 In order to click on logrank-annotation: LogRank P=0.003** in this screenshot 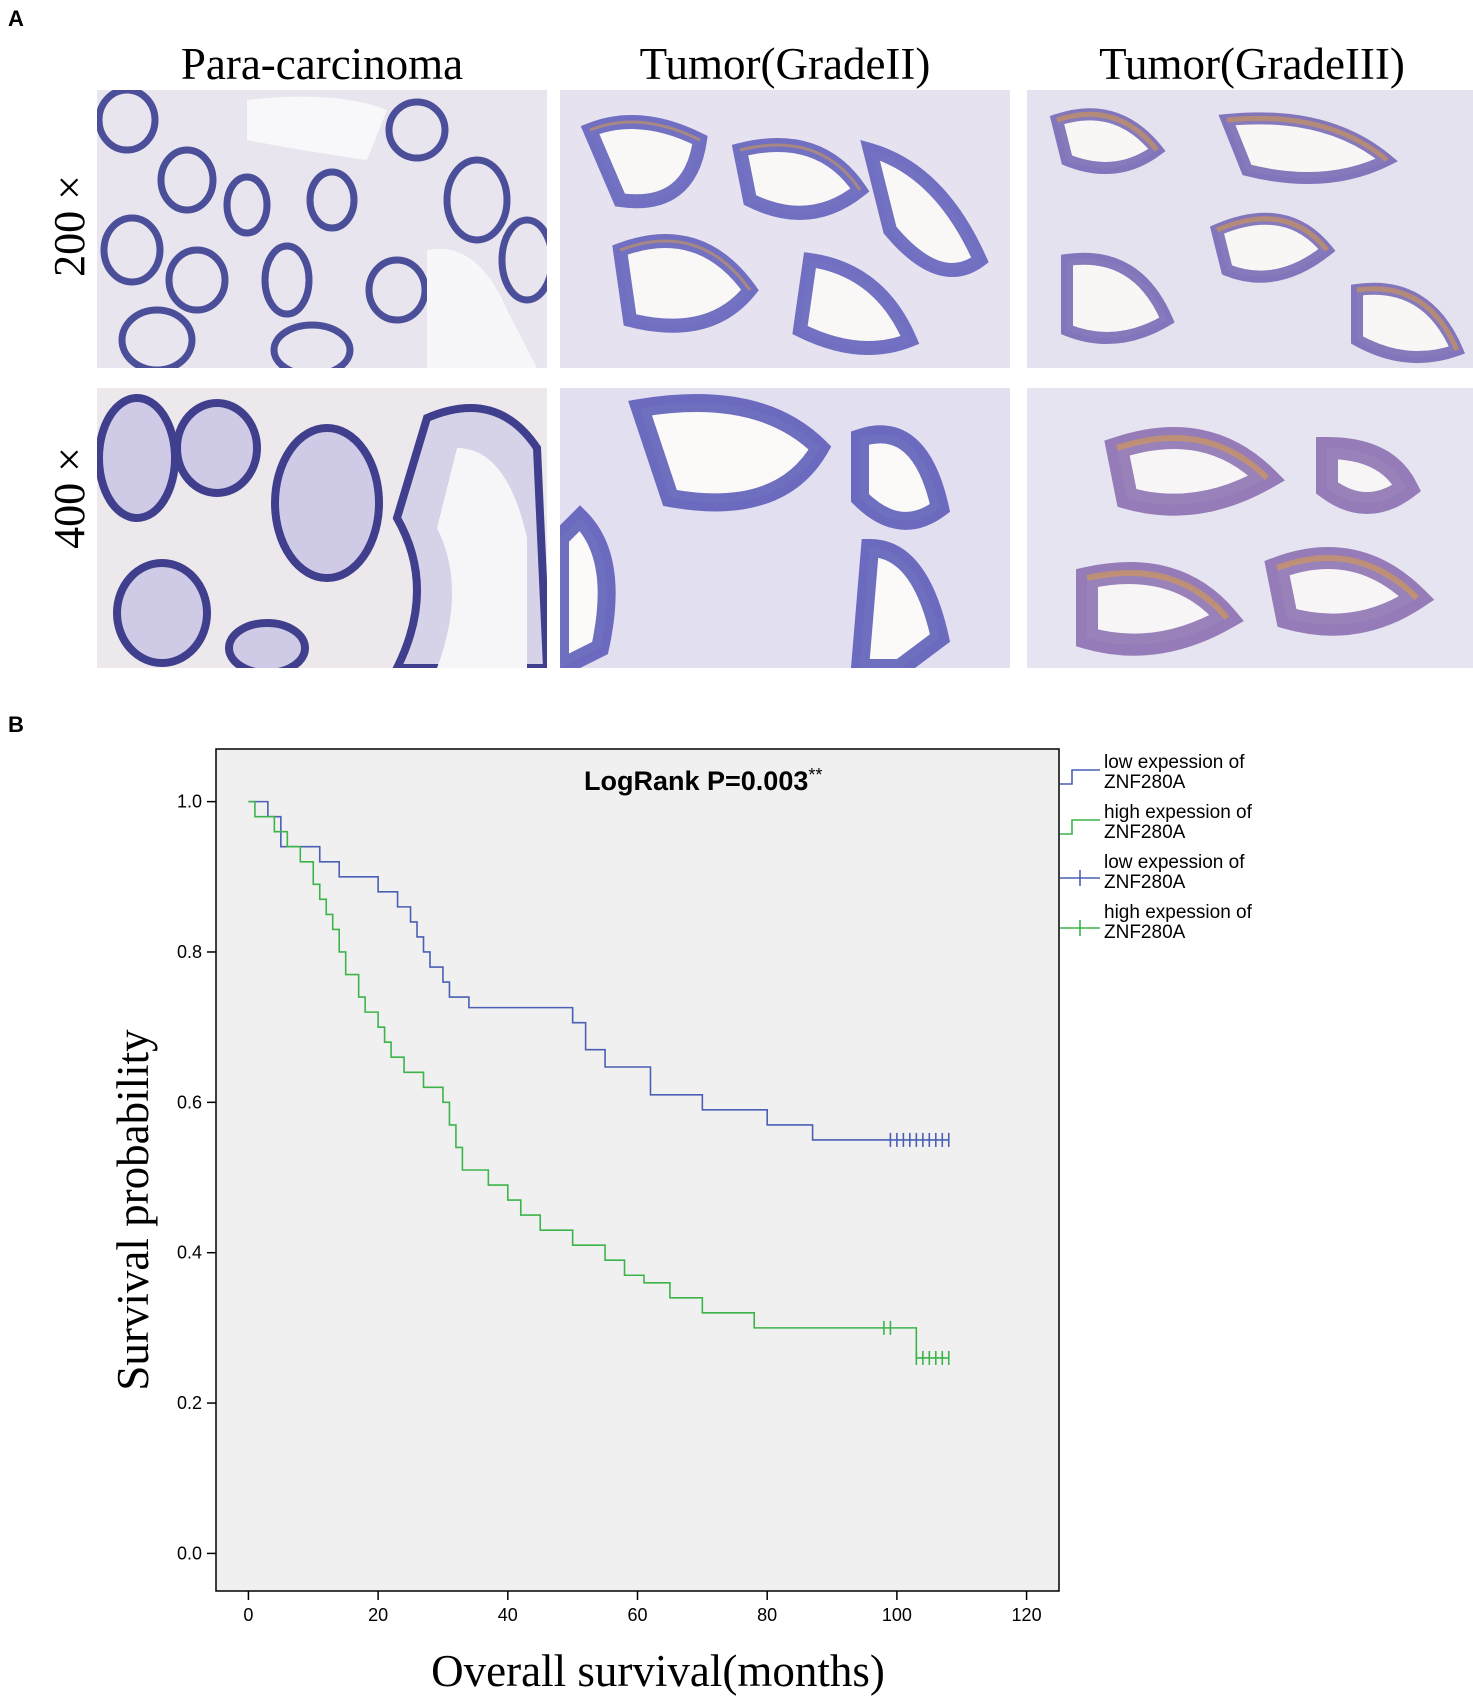, I will do `click(703, 780)`.